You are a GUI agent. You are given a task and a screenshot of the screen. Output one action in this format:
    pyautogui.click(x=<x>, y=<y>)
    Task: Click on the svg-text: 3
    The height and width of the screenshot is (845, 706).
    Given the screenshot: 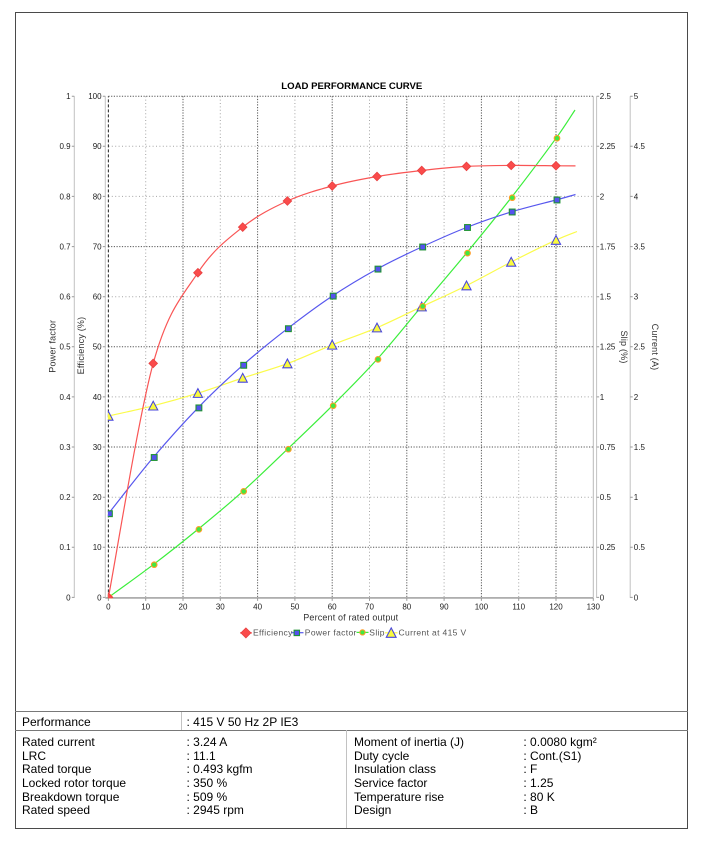 What is the action you would take?
    pyautogui.click(x=636, y=297)
    